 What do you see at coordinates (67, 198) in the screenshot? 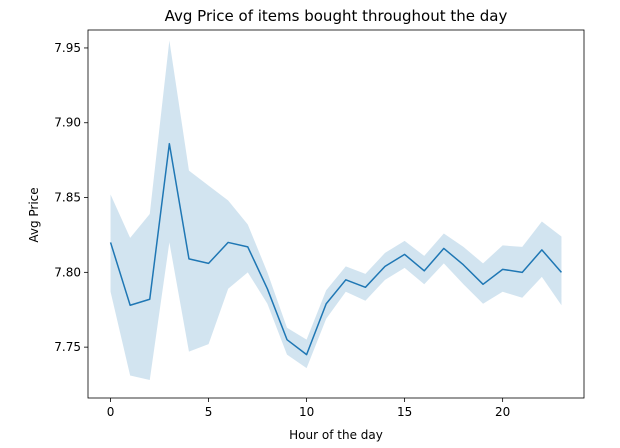
I see `y-tick-label: 7.85` at bounding box center [67, 198].